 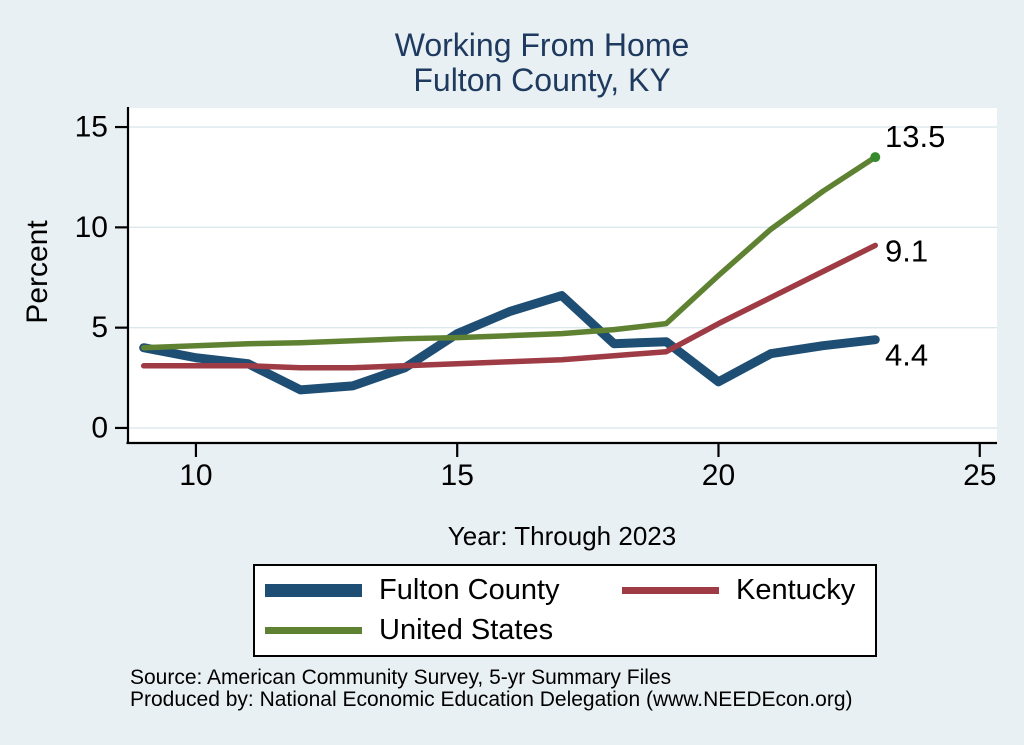 What do you see at coordinates (906, 250) in the screenshot?
I see `series-end-label: 9.1` at bounding box center [906, 250].